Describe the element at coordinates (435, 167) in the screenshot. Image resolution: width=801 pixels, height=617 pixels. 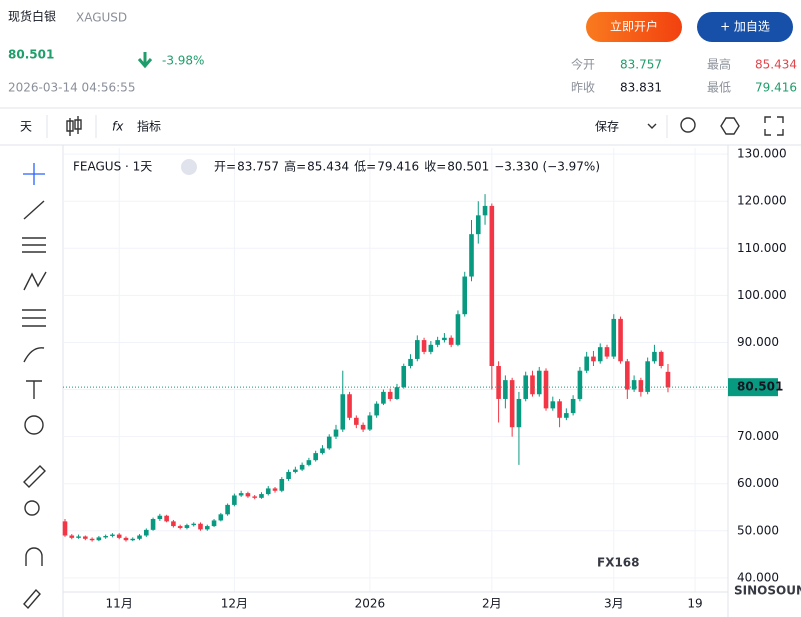
I see `legend-label: 收=` at that location.